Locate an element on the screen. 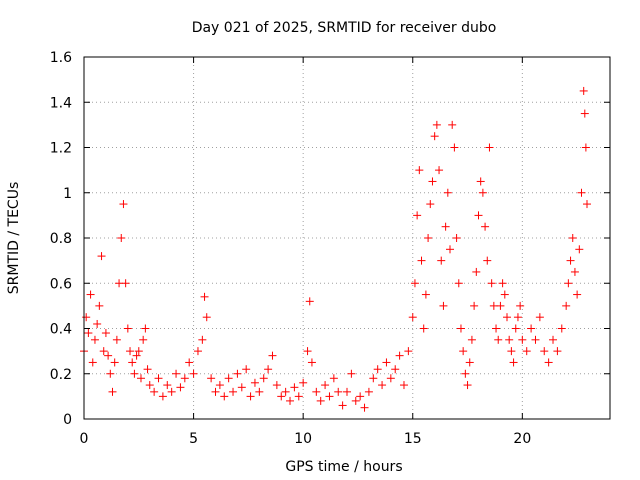 The width and height of the screenshot is (640, 480). y-axis-label: SRMTID / TECUs is located at coordinates (14, 238).